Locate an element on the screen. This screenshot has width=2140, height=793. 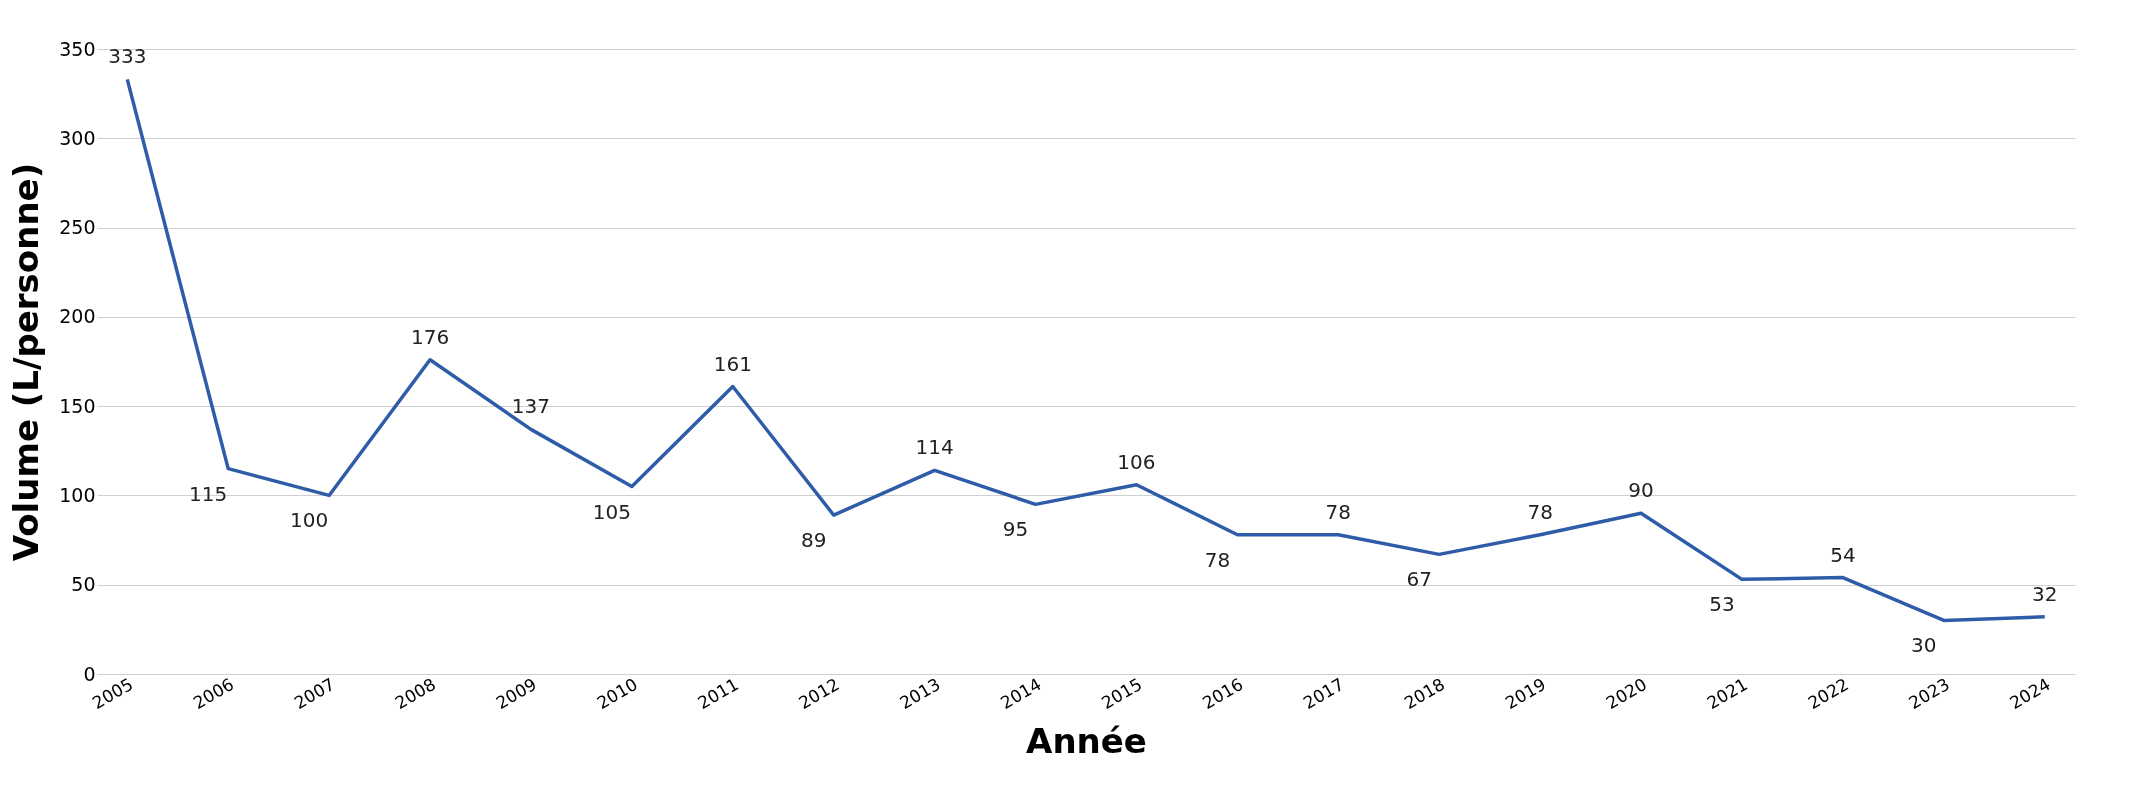
y-tick-label: 250 is located at coordinates (77, 227).